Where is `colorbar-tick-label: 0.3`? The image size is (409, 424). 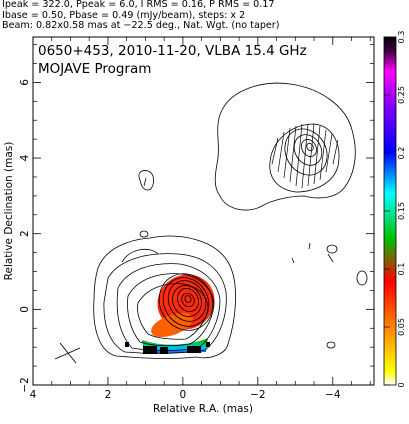 colorbar-tick-label: 0.3 is located at coordinates (401, 37).